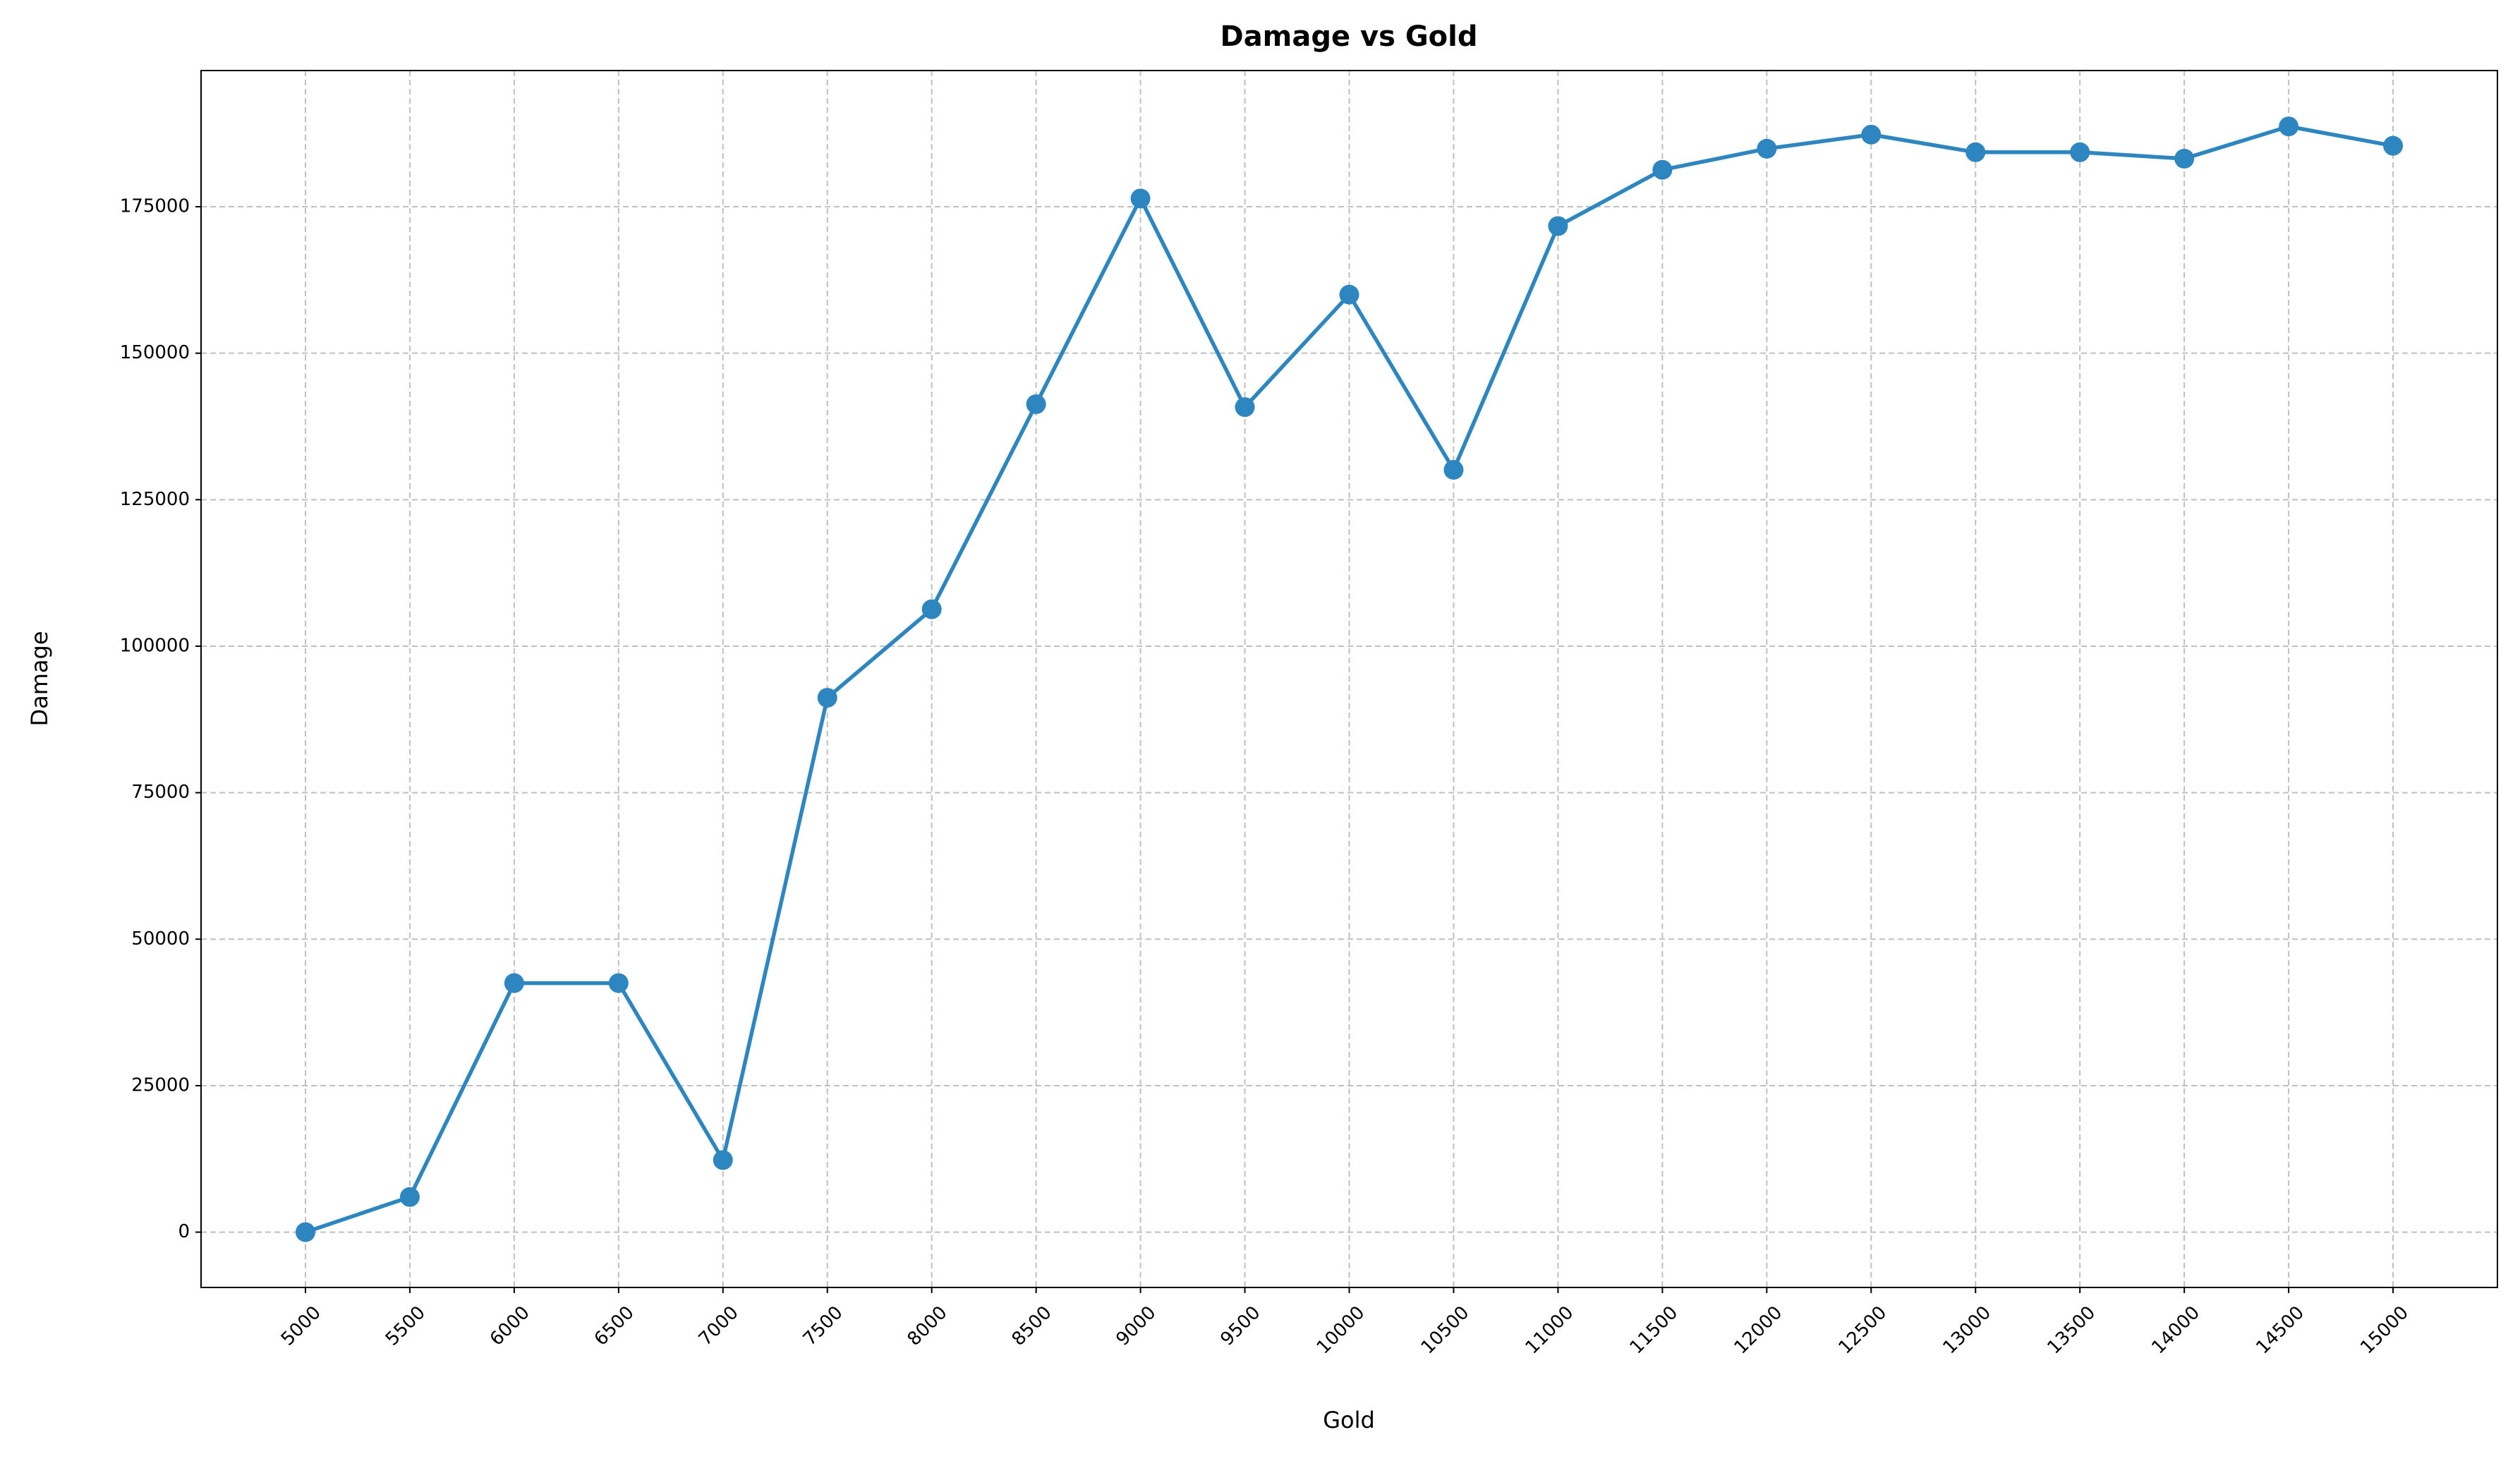  I want to click on x-axis-label: Gold, so click(1349, 1420).